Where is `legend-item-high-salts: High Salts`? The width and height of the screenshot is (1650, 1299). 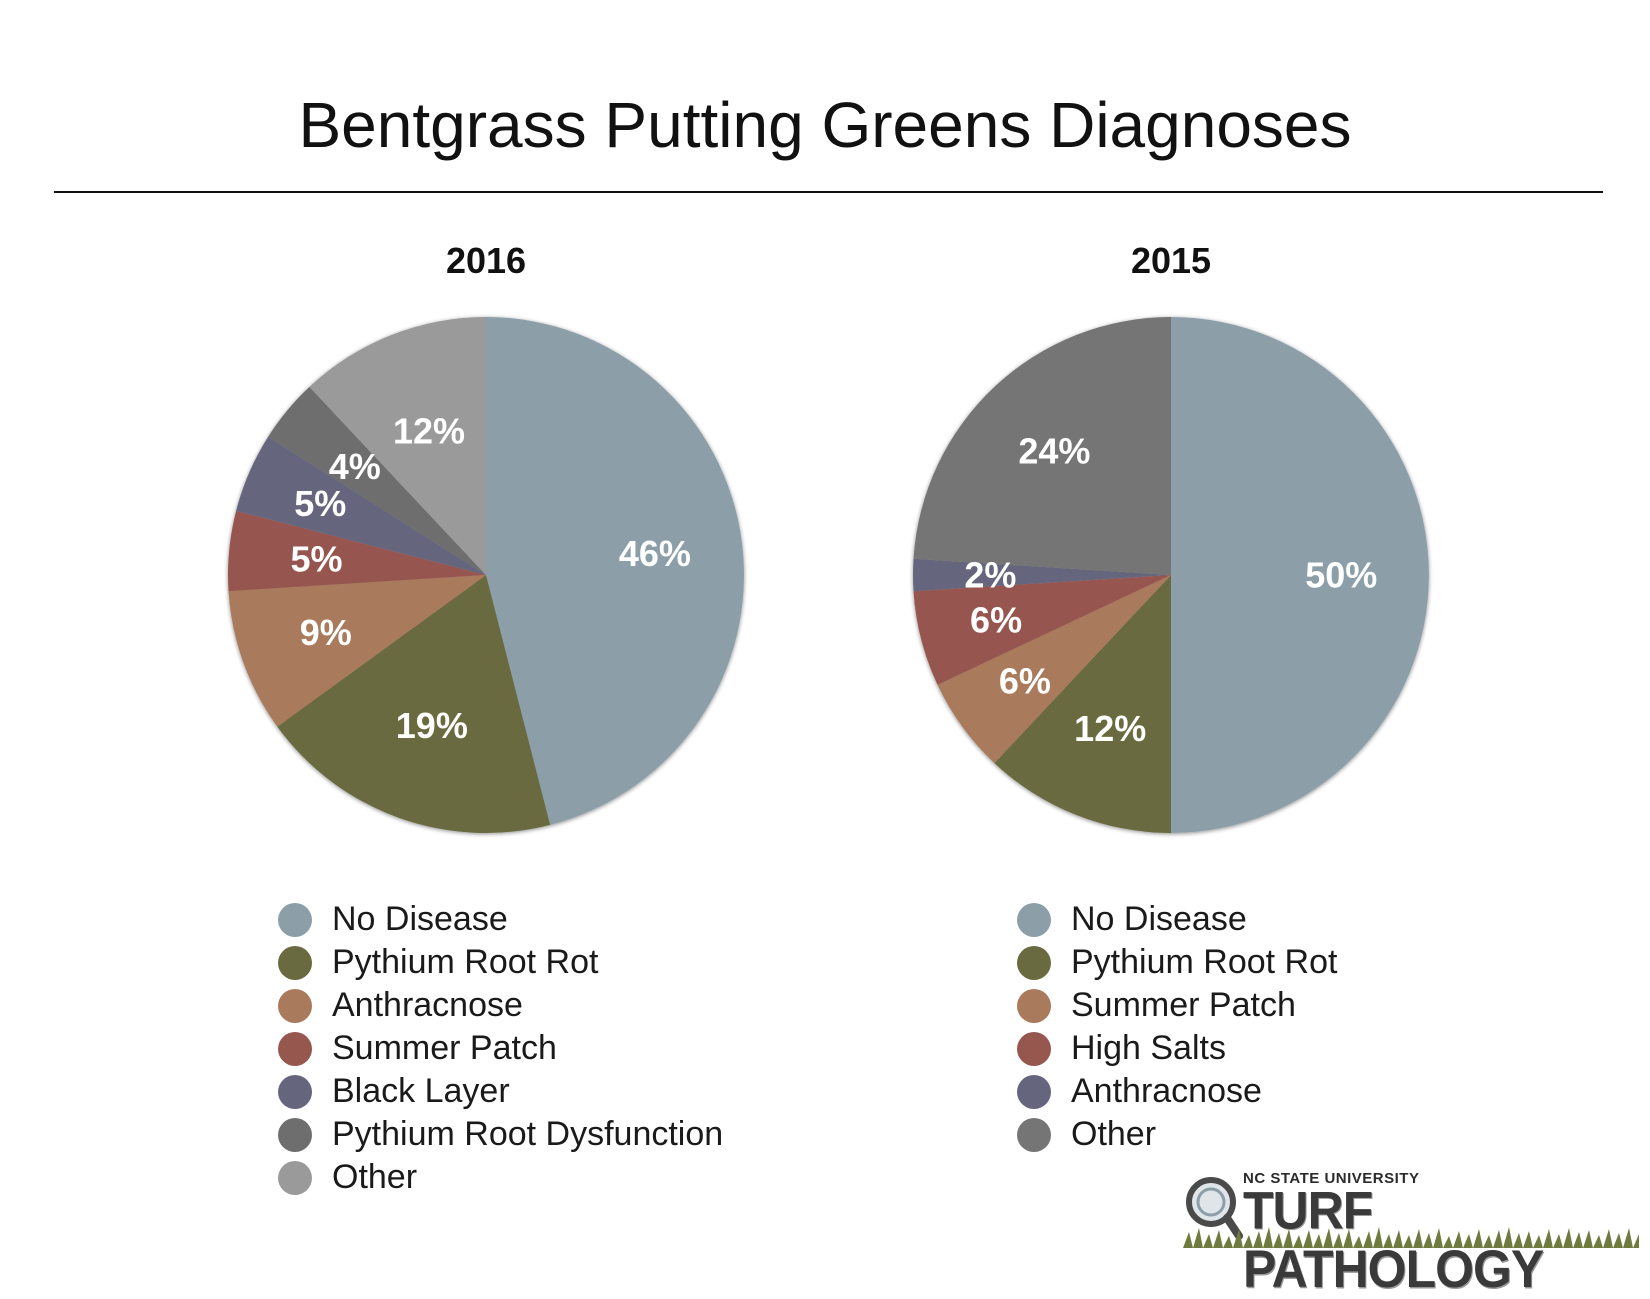 legend-item-high-salts: High Salts is located at coordinates (1177, 1048).